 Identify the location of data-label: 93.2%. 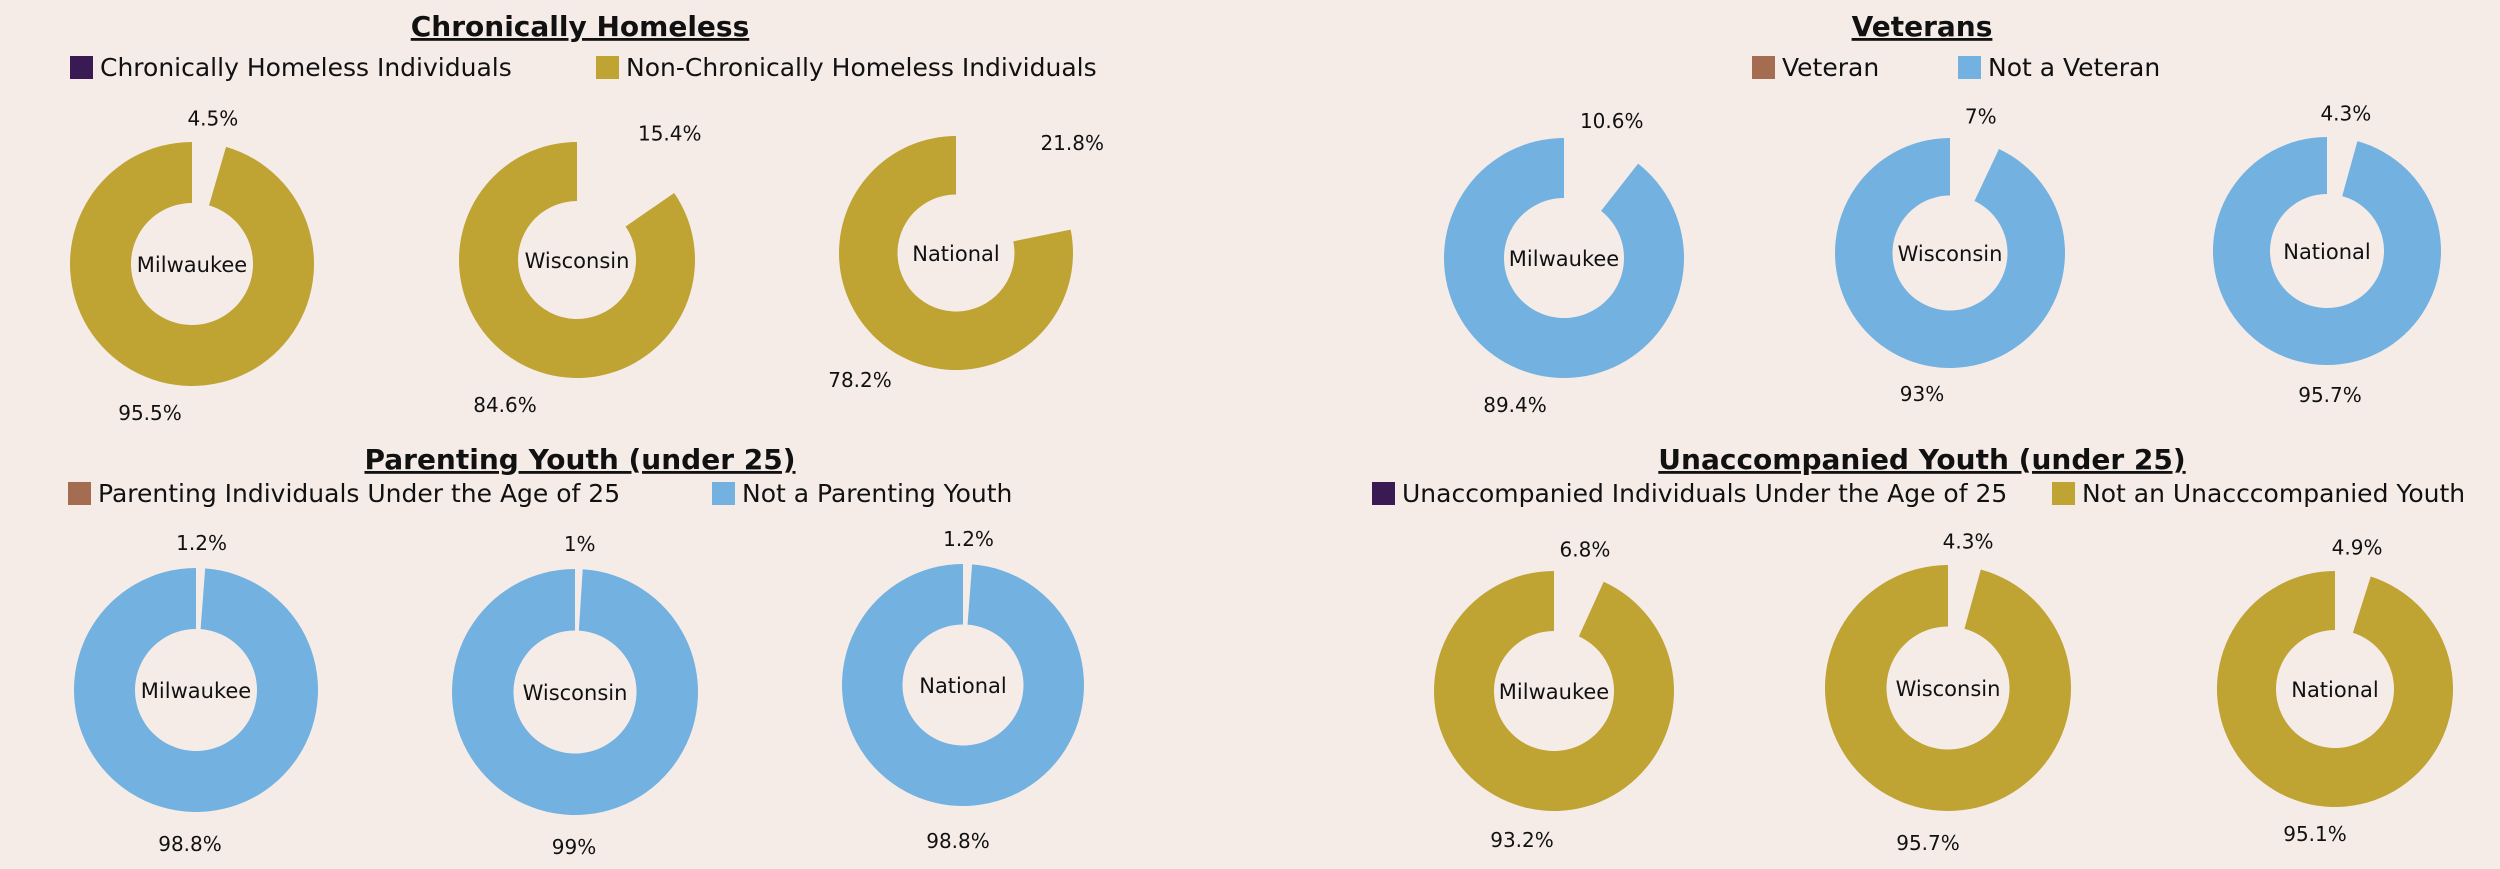
(1522, 840).